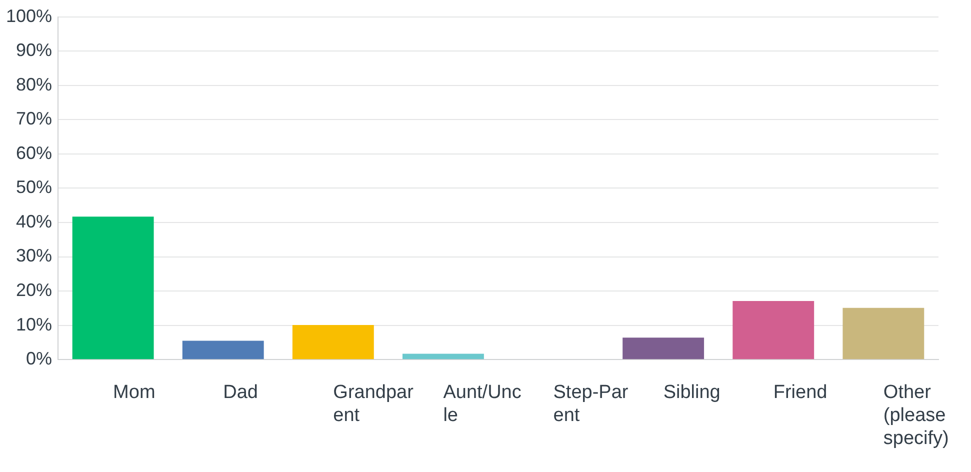  What do you see at coordinates (240, 393) in the screenshot?
I see `x-tick-label: Dad` at bounding box center [240, 393].